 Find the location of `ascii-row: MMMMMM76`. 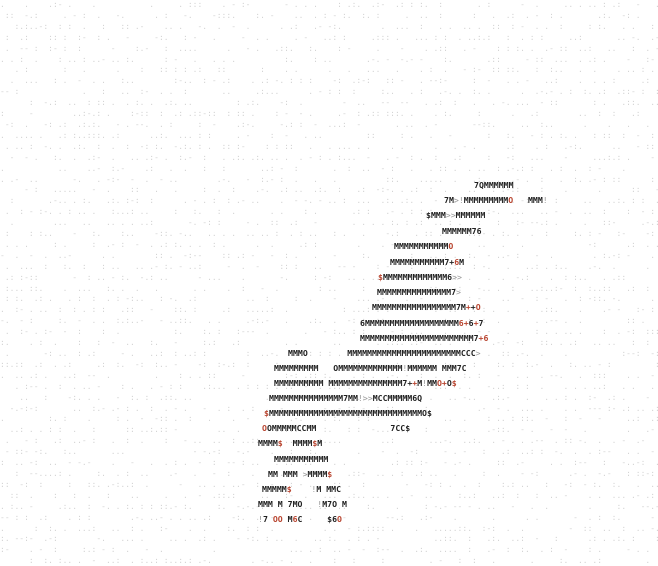

ascii-row: MMMMMM76 is located at coordinates (462, 231).